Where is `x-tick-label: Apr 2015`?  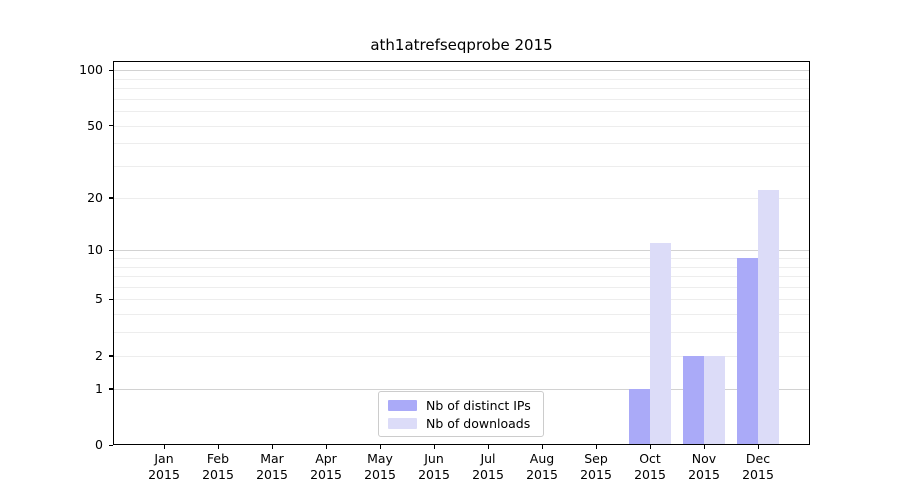
x-tick-label: Apr 2015 is located at coordinates (326, 466).